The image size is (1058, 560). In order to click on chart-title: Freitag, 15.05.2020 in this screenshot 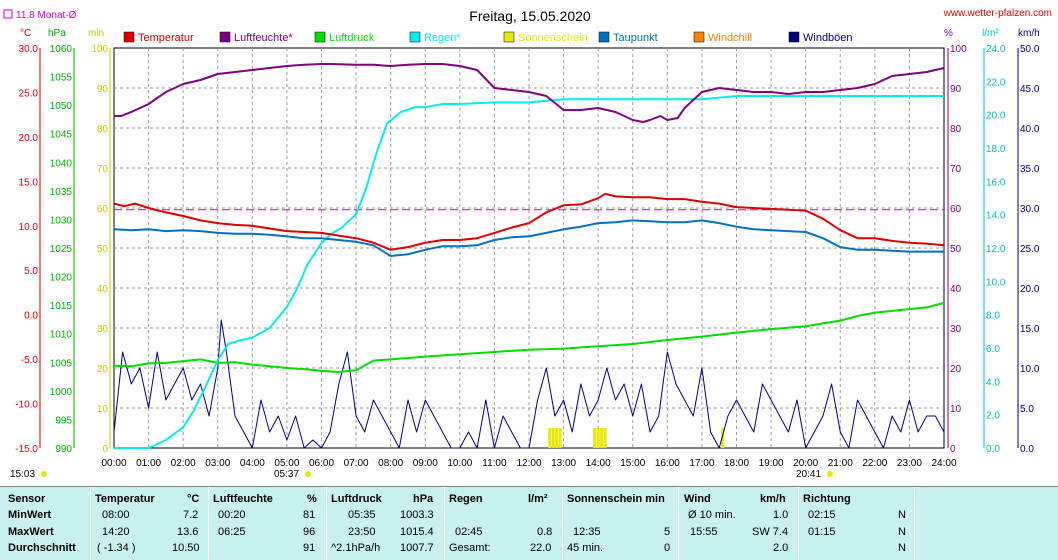, I will do `click(530, 16)`.